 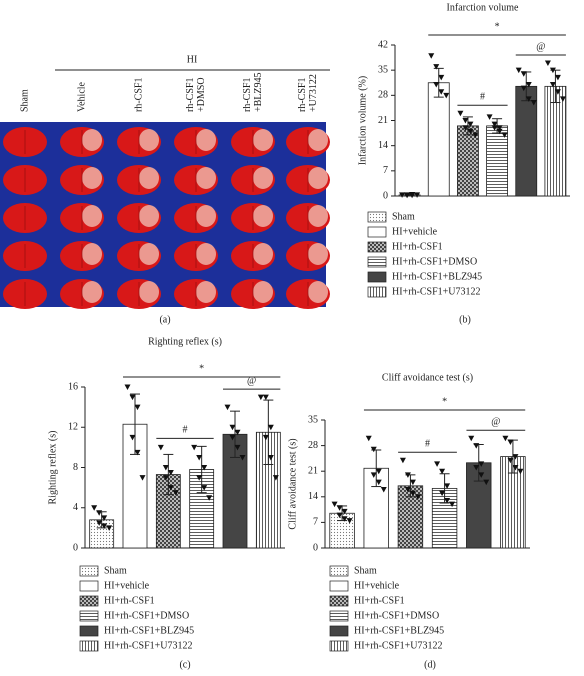 I want to click on legend-label: HI+vehicle, so click(x=377, y=585).